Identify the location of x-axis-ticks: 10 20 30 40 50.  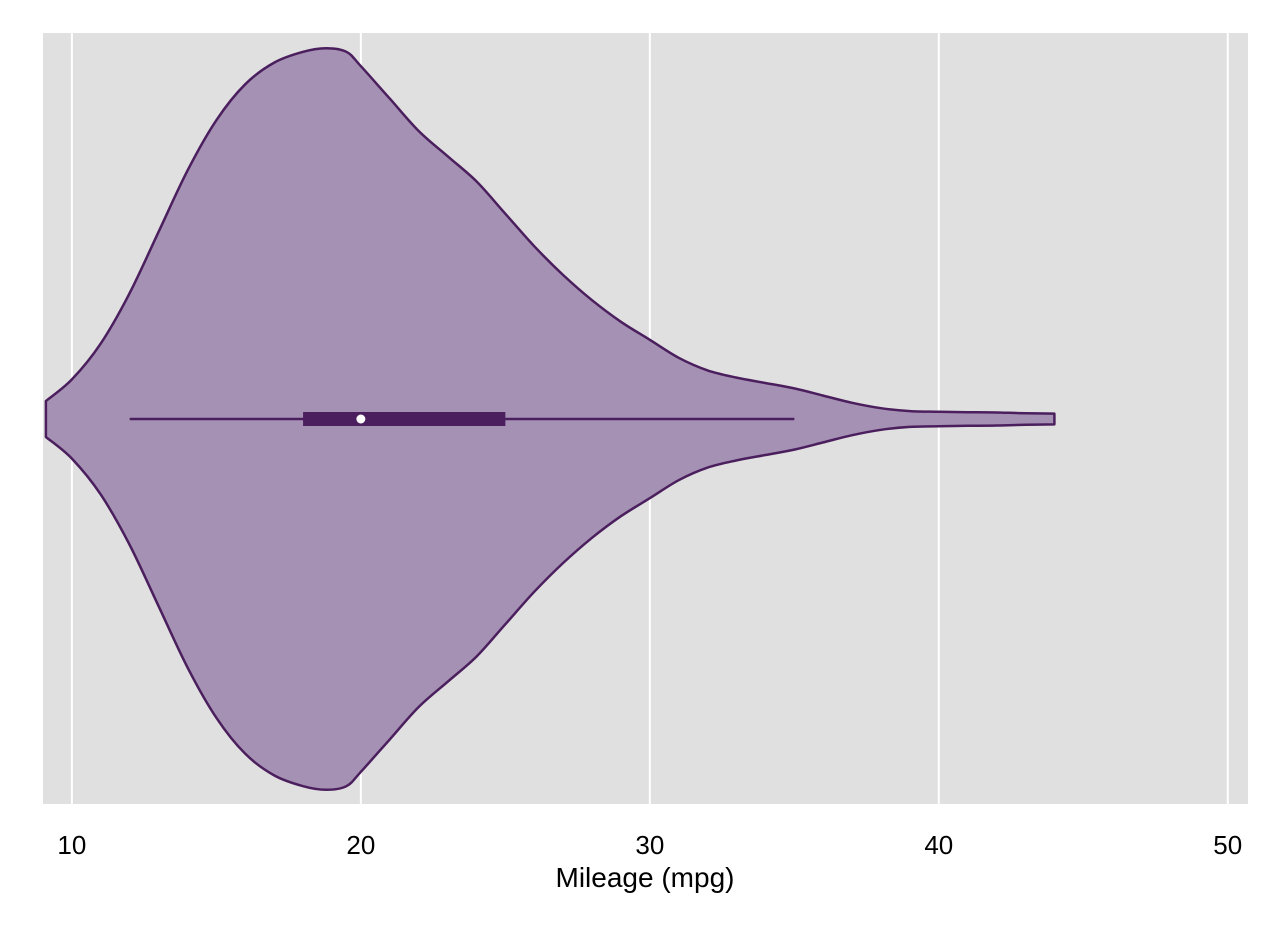
(649, 845).